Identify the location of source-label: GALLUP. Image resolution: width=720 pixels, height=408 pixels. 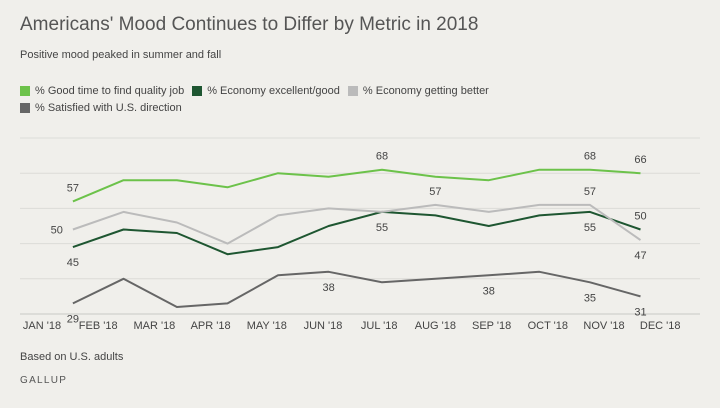
(44, 380).